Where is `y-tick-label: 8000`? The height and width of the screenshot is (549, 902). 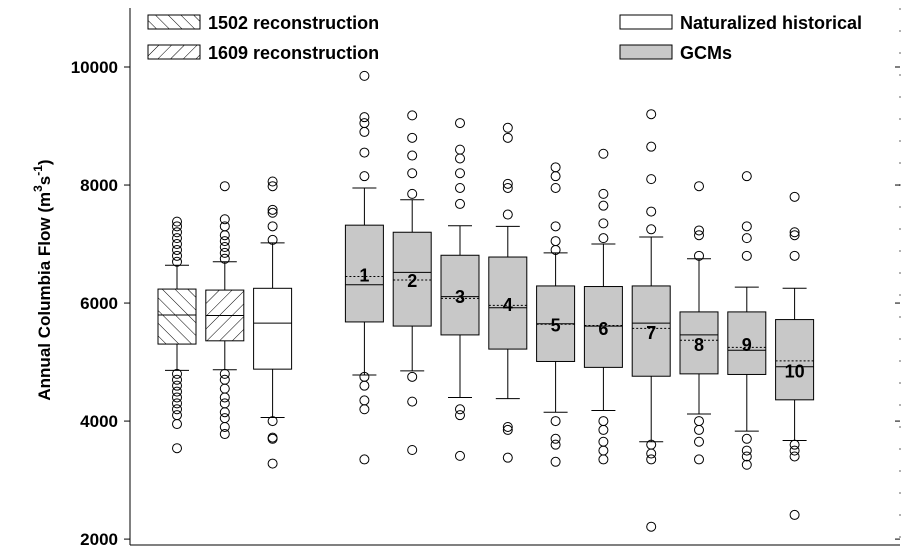 y-tick-label: 8000 is located at coordinates (99, 185).